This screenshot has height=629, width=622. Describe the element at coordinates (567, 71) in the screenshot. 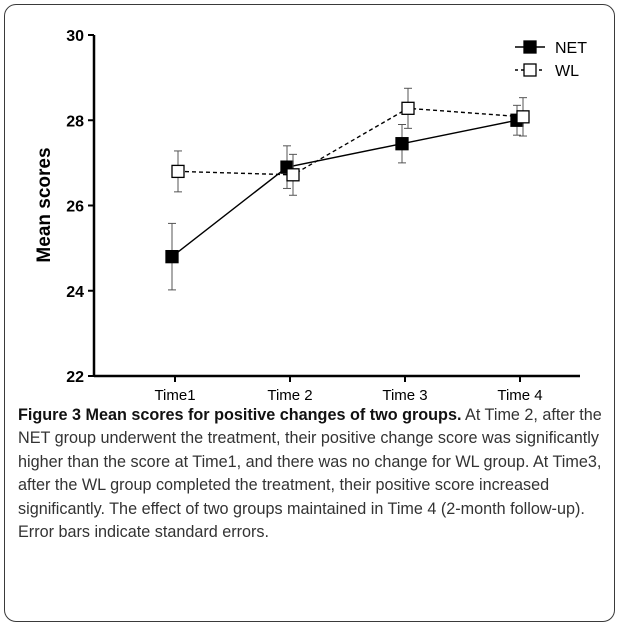

I see `legend-label: WL` at that location.